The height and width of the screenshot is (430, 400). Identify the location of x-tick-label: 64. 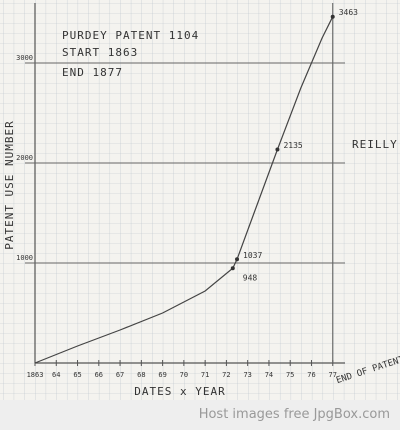
(56, 375).